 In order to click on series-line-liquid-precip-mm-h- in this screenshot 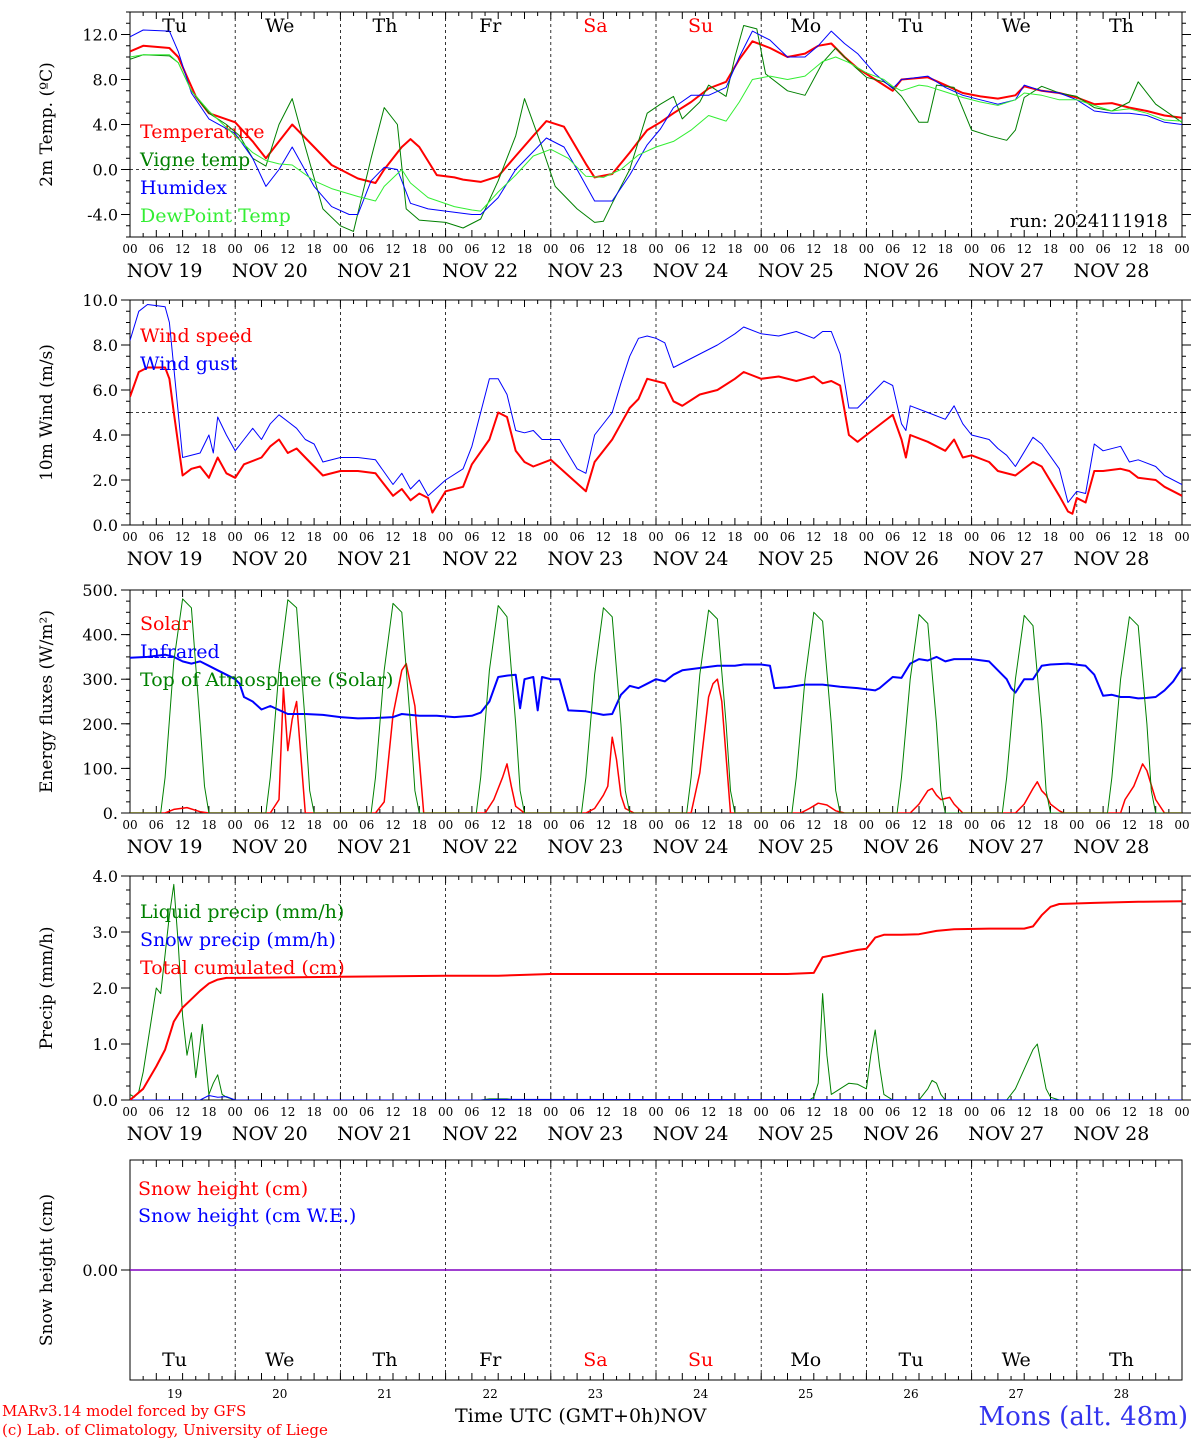, I will do `click(656, 991)`.